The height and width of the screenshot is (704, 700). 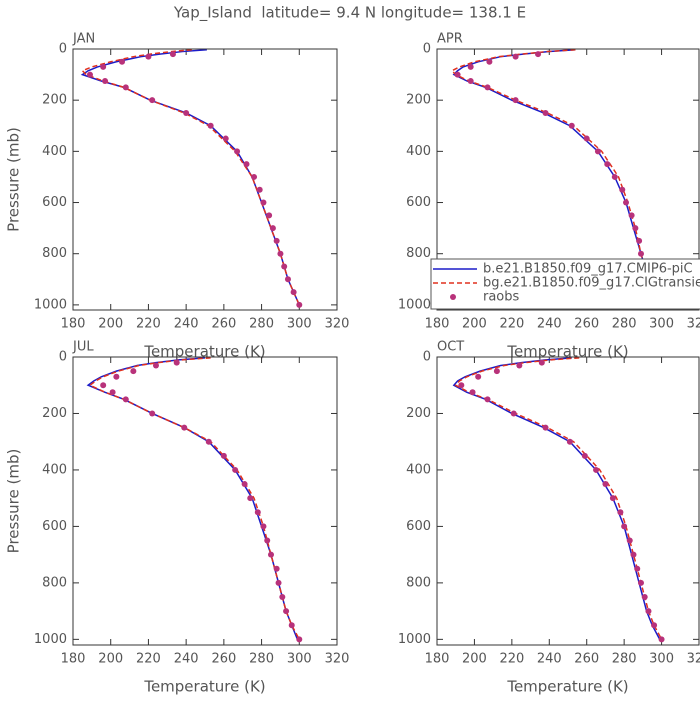 I want to click on legend-box, so click(x=565, y=284).